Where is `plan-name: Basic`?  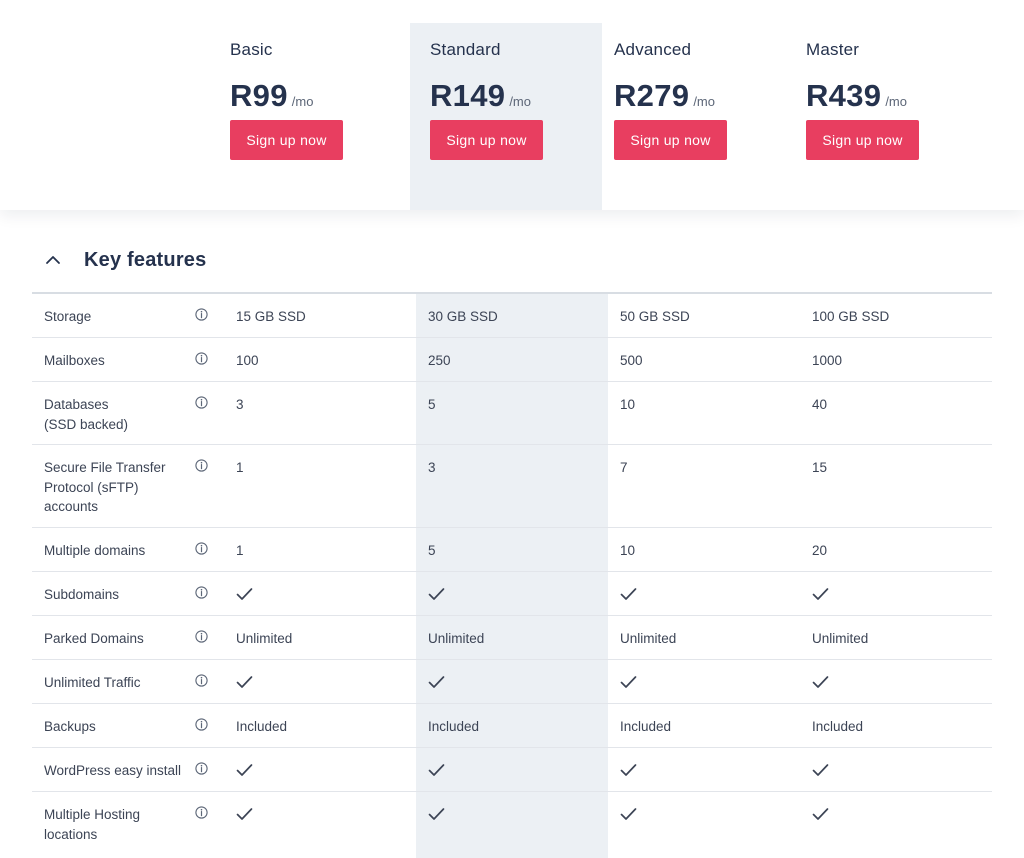 plan-name: Basic is located at coordinates (251, 49).